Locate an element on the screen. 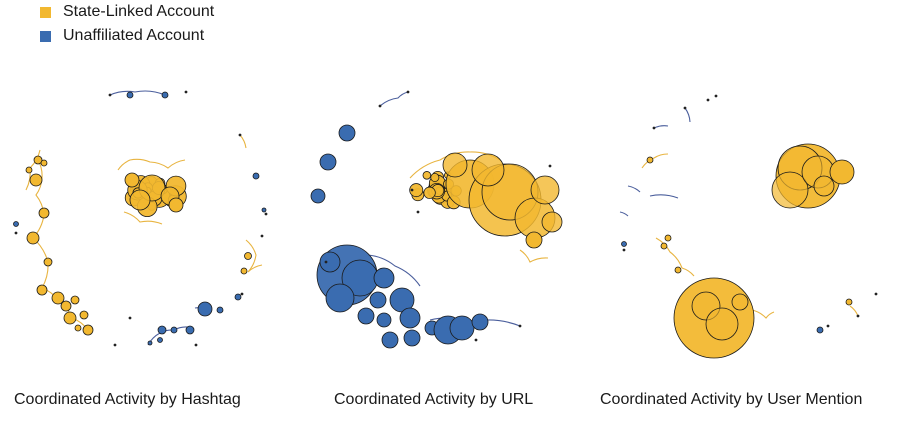 The width and height of the screenshot is (900, 448). legend-swatch-state is located at coordinates (45, 12).